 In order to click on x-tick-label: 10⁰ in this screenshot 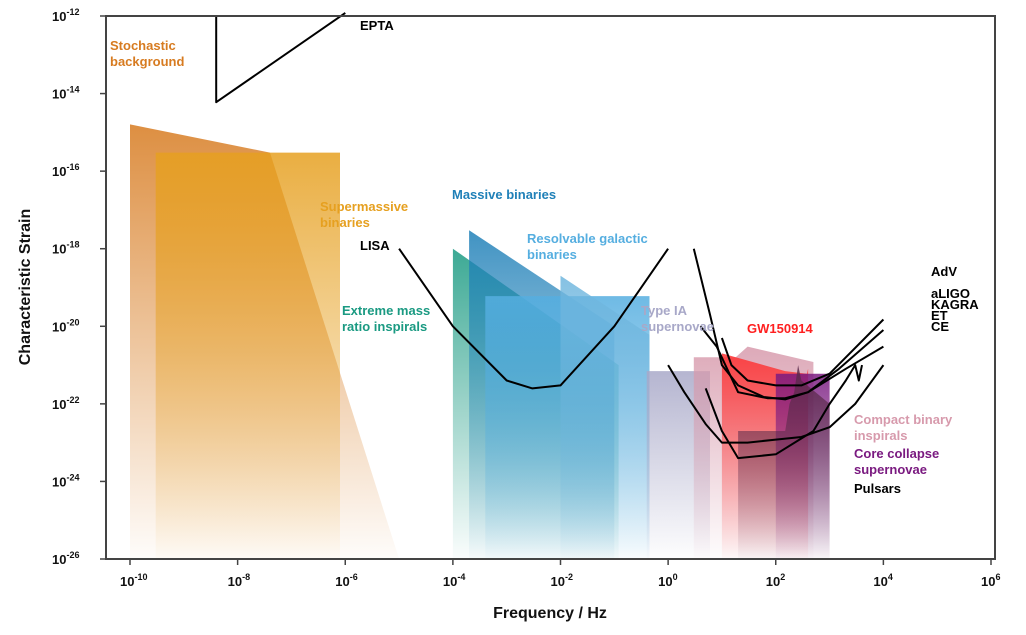, I will do `click(667, 580)`.